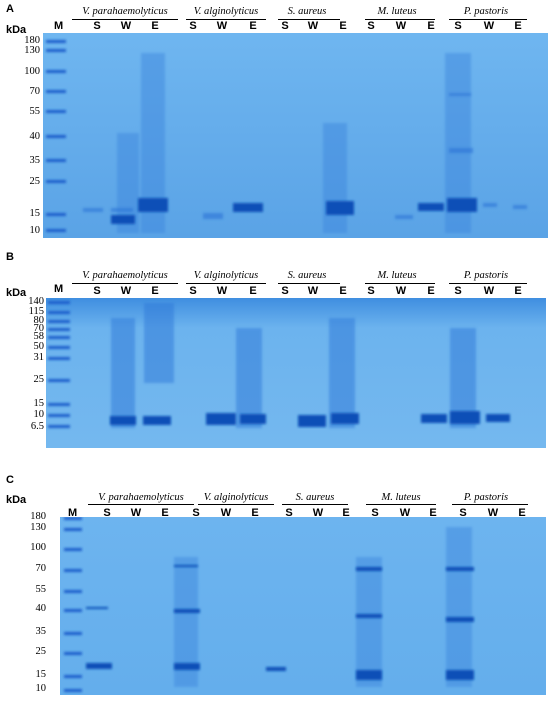 The height and width of the screenshot is (714, 550). I want to click on marker-size-label: 130, so click(32, 50).